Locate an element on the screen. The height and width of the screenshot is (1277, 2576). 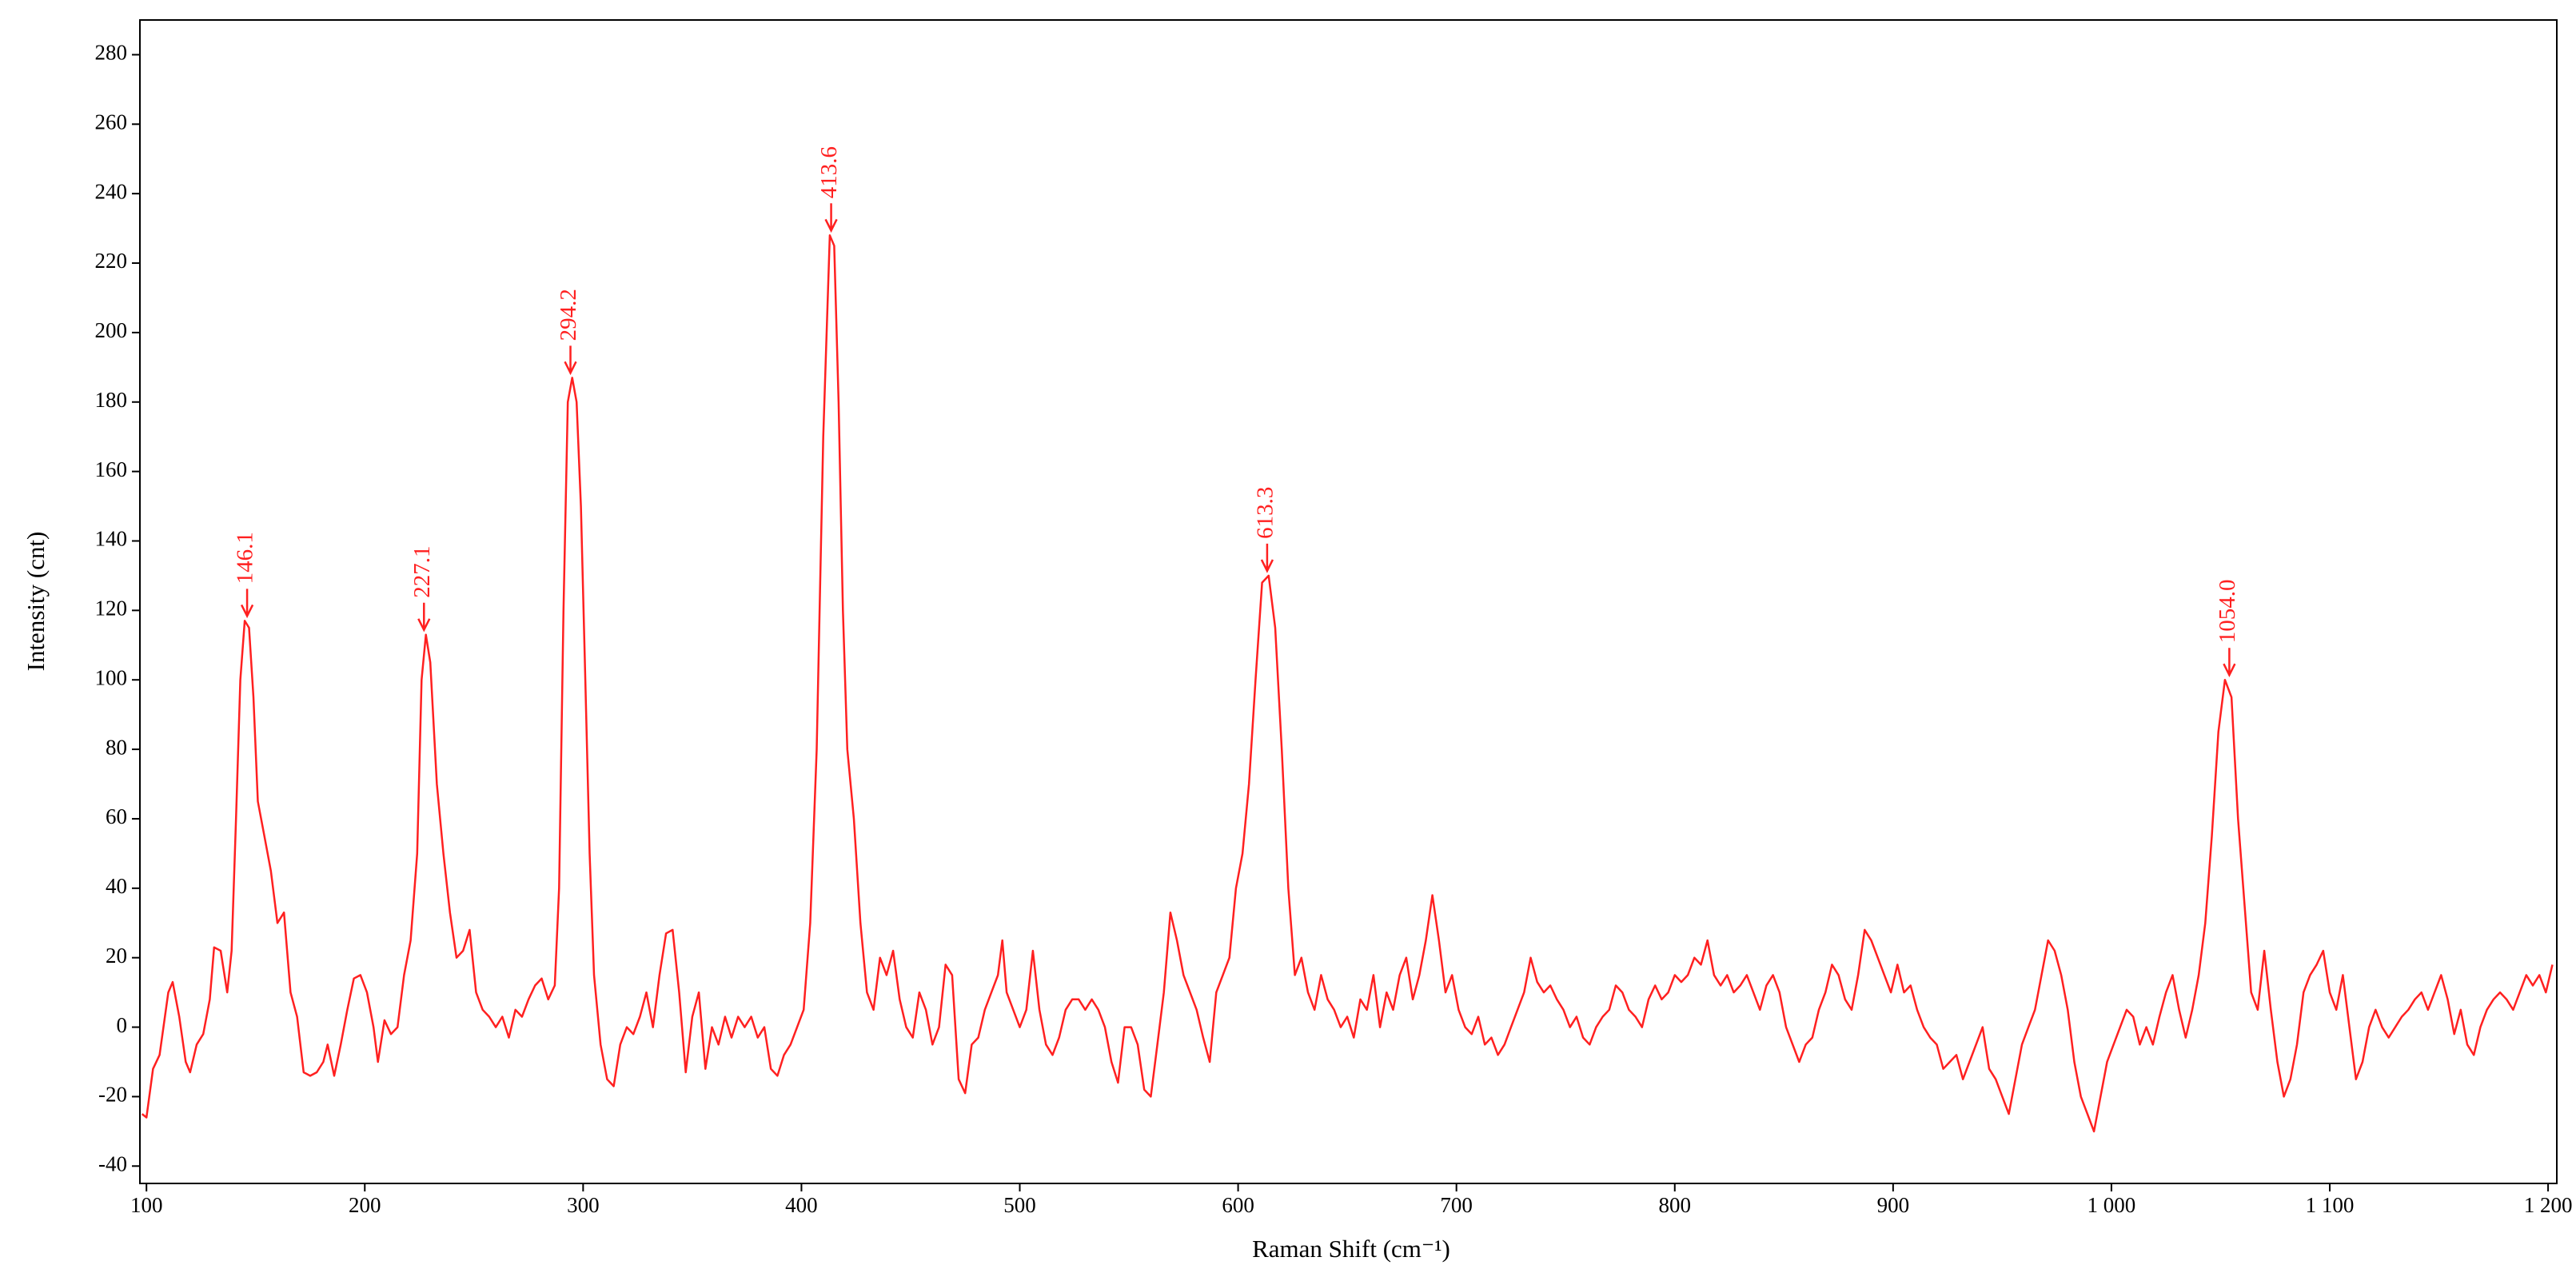
y-tick-label: 180 is located at coordinates (112, 400).